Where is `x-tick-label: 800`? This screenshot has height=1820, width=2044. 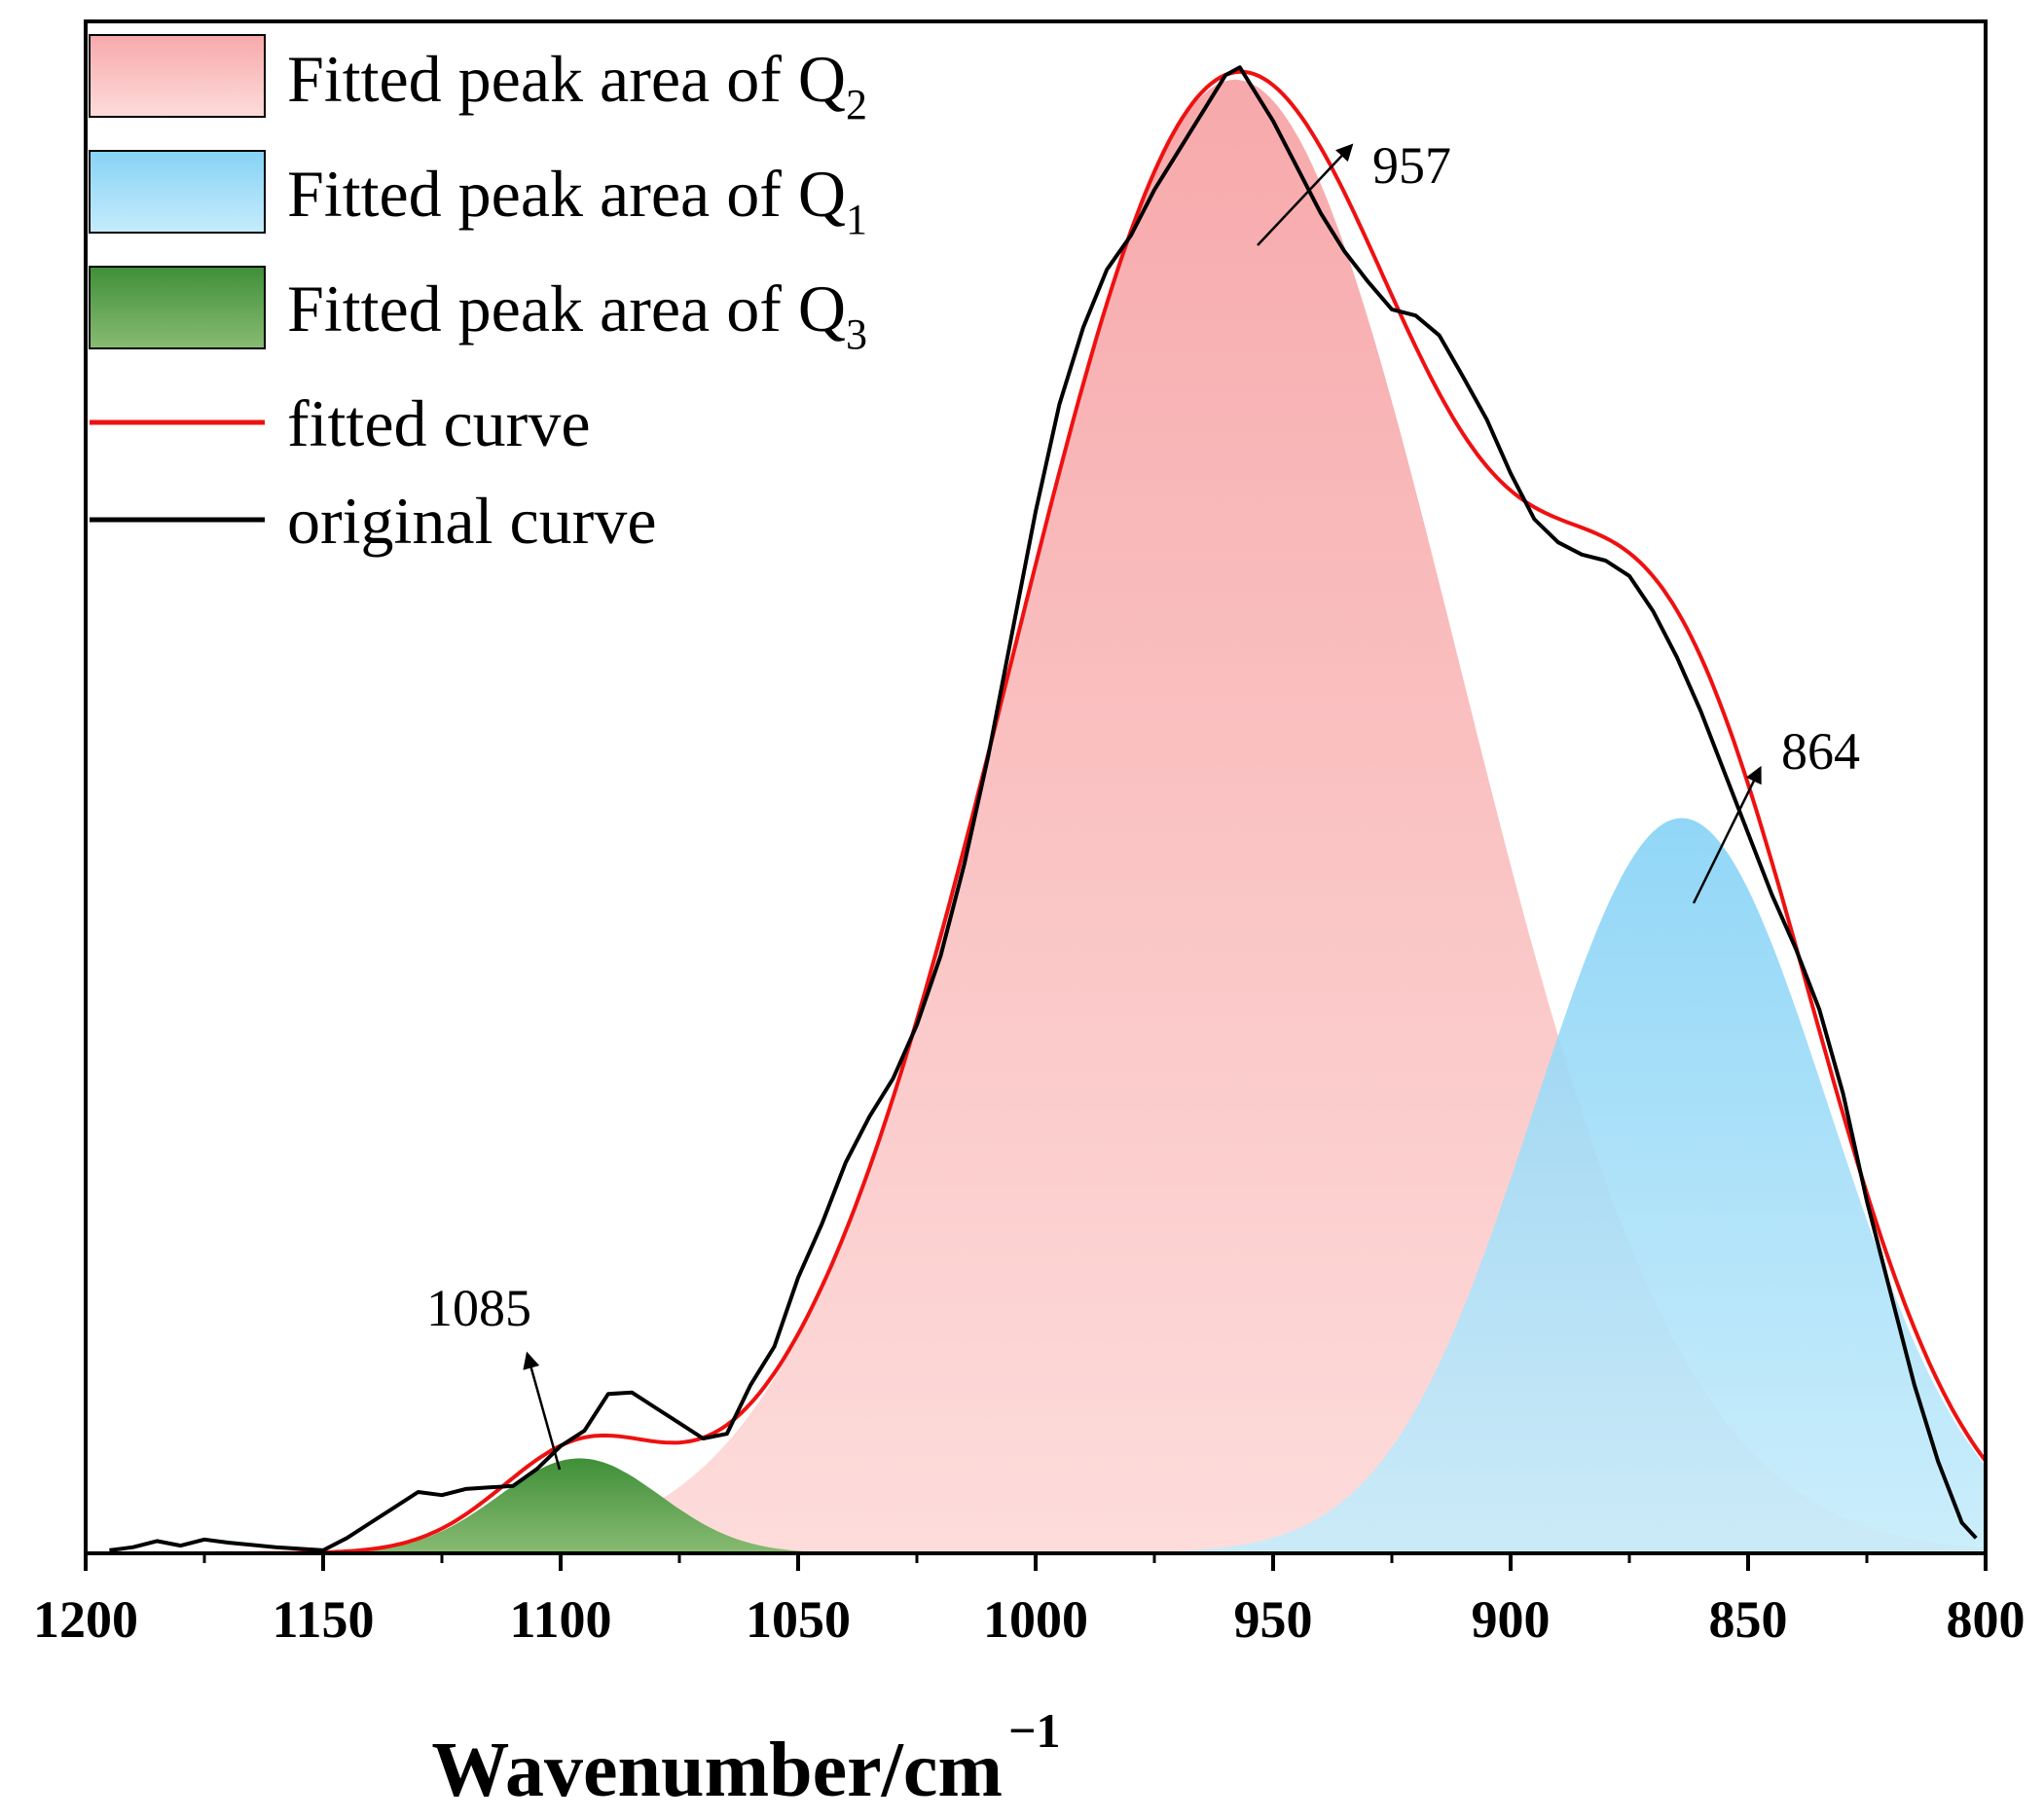 x-tick-label: 800 is located at coordinates (1987, 1619).